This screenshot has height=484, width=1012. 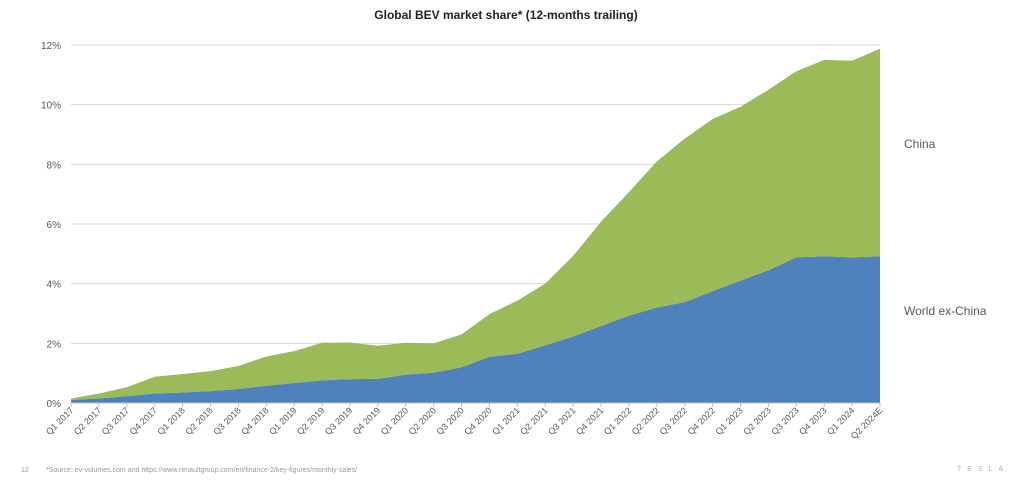 What do you see at coordinates (54, 285) in the screenshot?
I see `y-tick-label: 4%` at bounding box center [54, 285].